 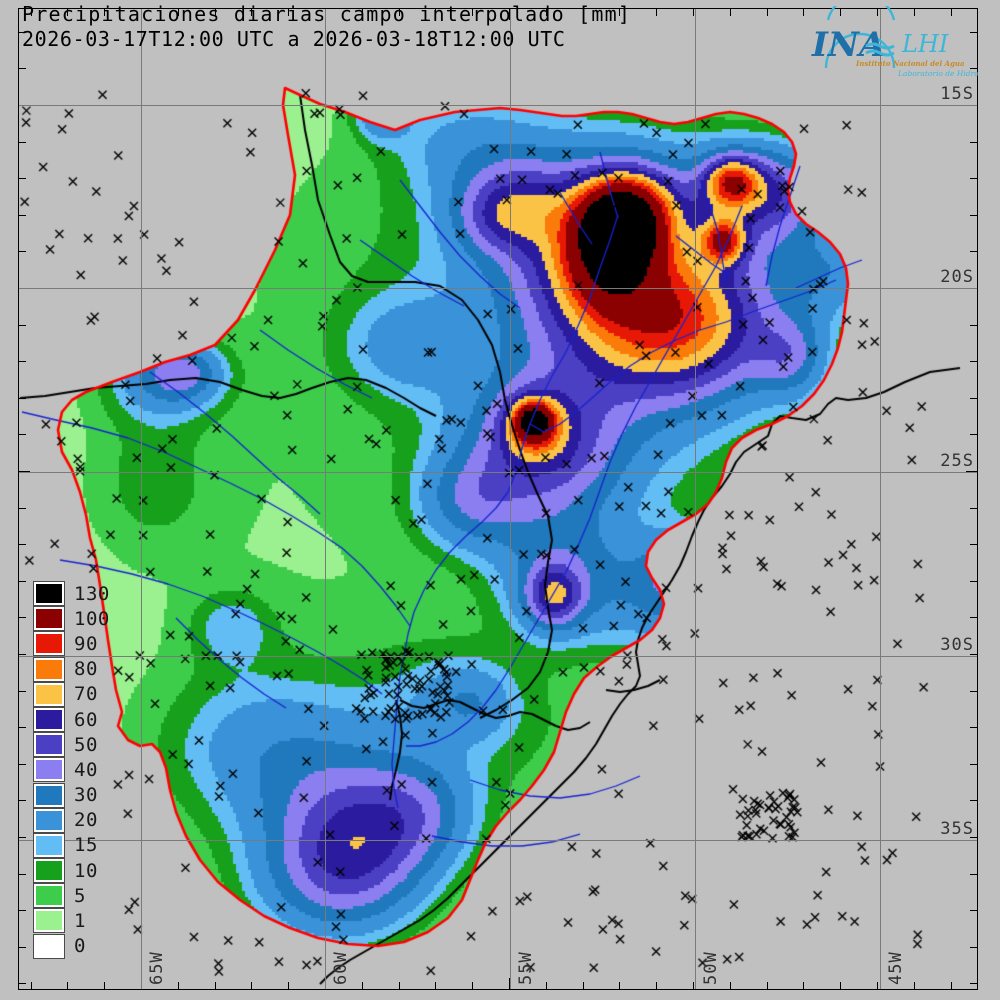 I want to click on colorbar-label: 100, so click(x=92, y=618).